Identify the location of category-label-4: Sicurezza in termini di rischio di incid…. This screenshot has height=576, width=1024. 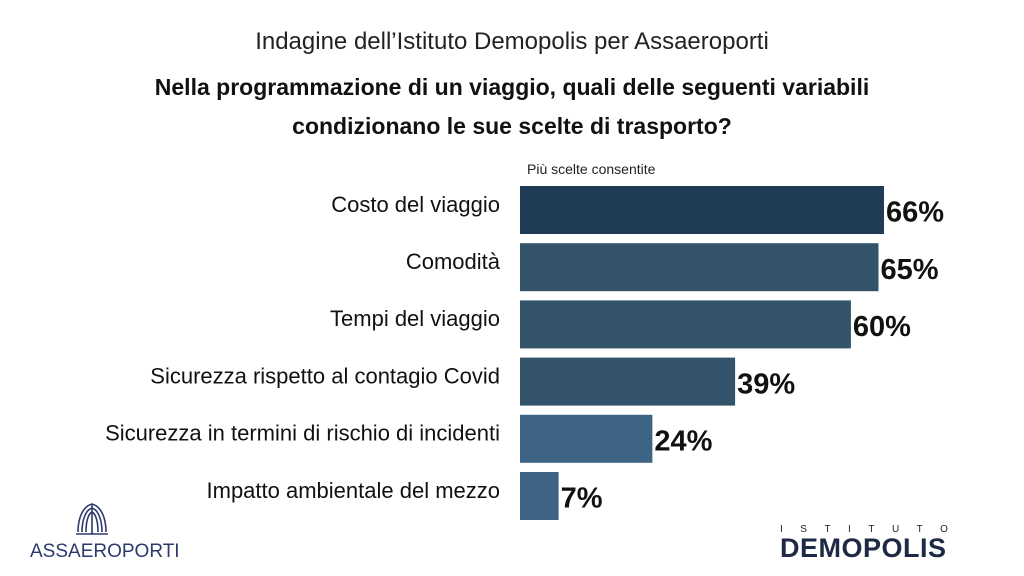
(302, 433).